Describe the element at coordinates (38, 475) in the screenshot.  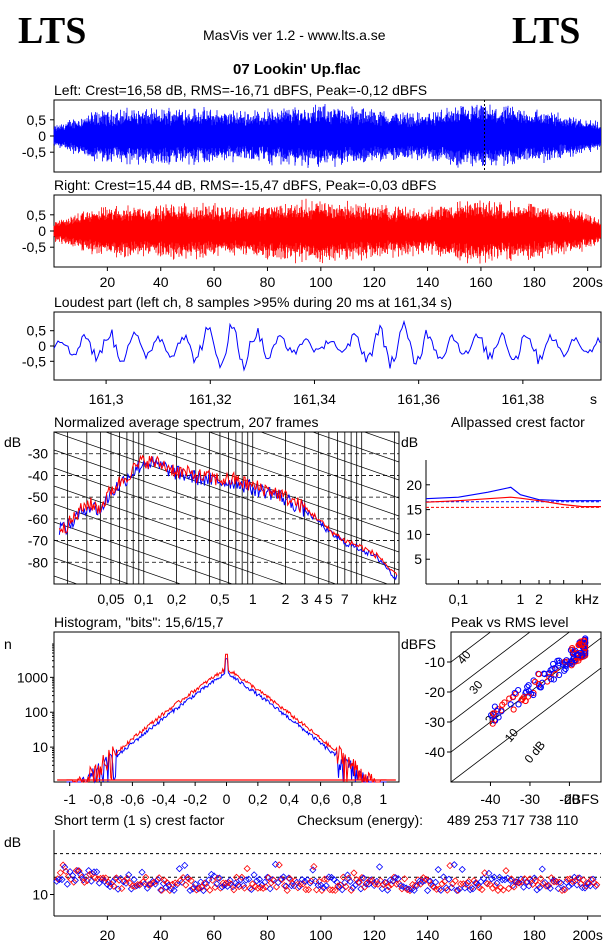
I see `spectrum-ytick-label: -40` at that location.